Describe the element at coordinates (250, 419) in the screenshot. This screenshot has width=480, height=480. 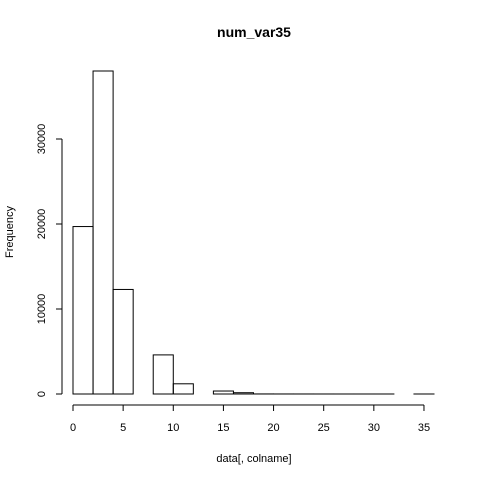
I see `x-axis: 0 5 10 15 20 25 30 35` at that location.